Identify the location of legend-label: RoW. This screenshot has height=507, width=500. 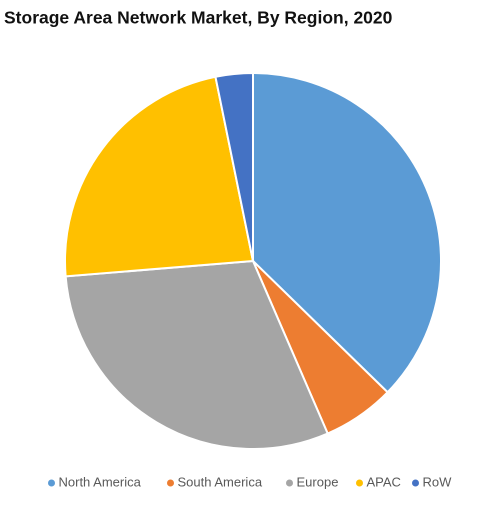
(438, 481).